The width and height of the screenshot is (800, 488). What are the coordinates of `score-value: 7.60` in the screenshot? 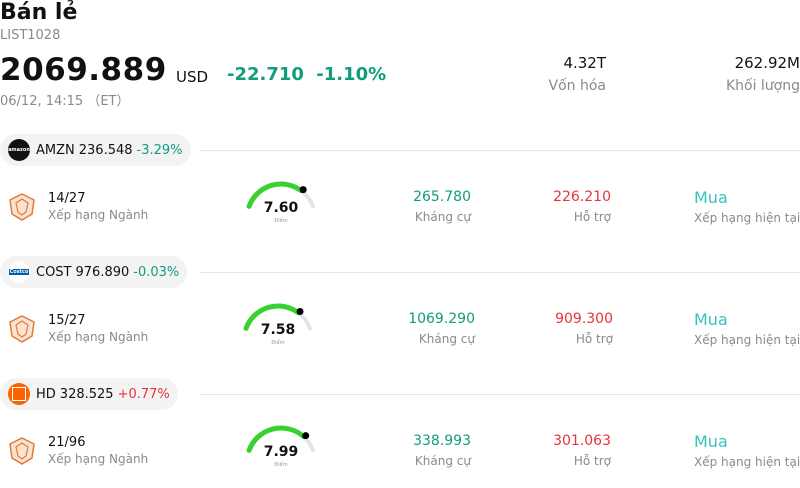 It's located at (281, 208).